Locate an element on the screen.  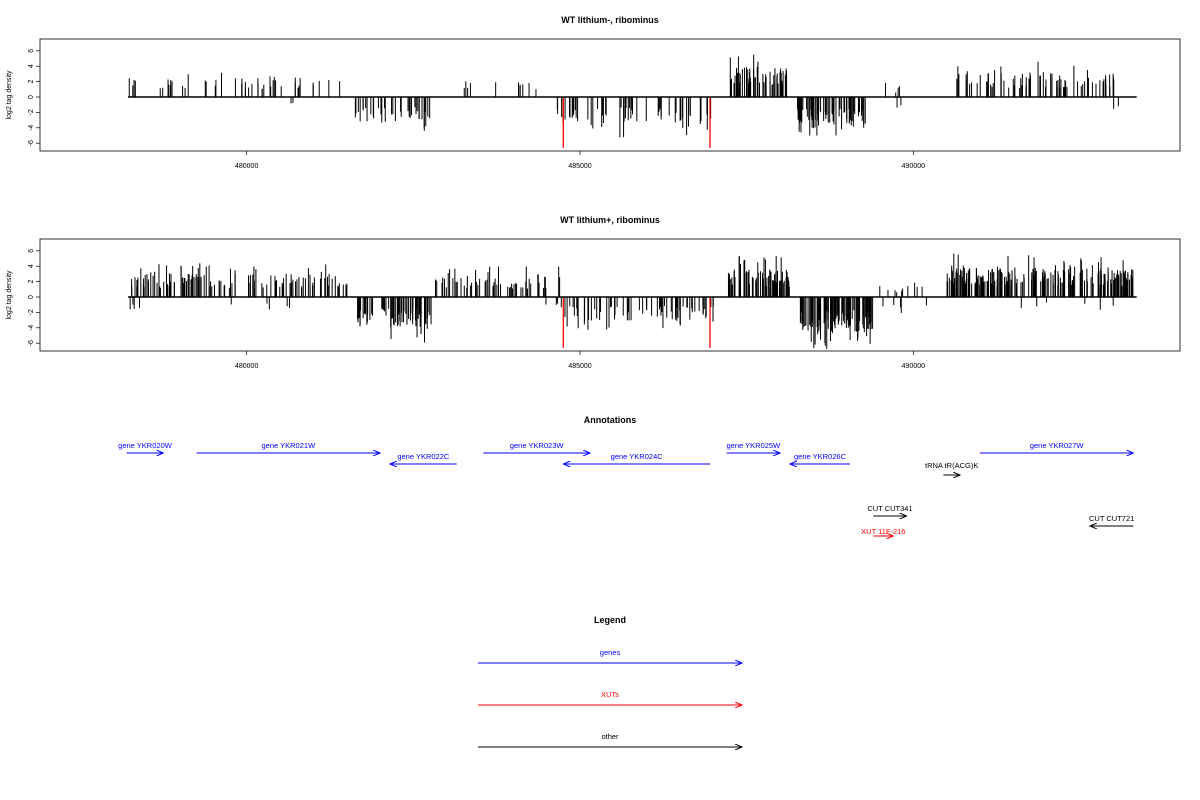
feature-gene-ykr024c: gene YKR024C is located at coordinates (636, 458).